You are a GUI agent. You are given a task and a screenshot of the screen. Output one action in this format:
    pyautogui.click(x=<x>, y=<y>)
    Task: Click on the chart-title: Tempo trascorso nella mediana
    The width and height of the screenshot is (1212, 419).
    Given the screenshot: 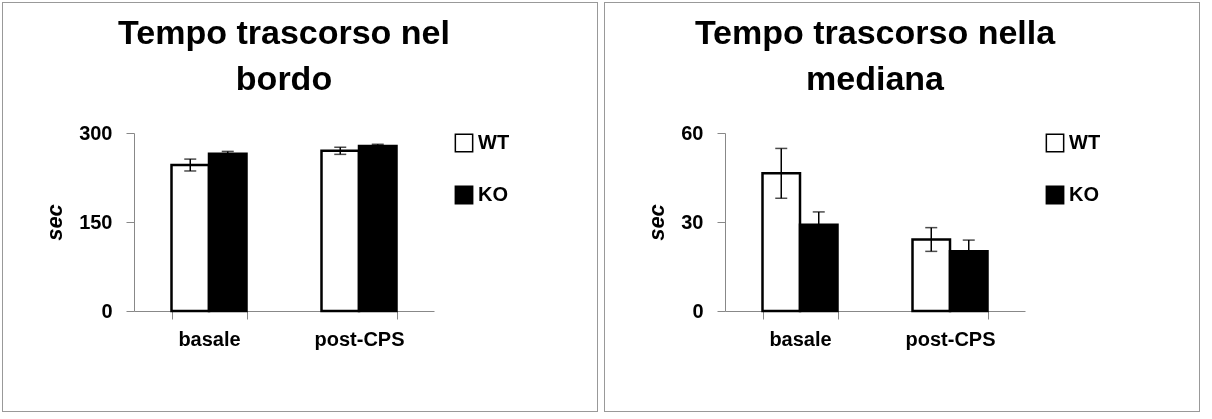 What is the action you would take?
    pyautogui.click(x=875, y=55)
    